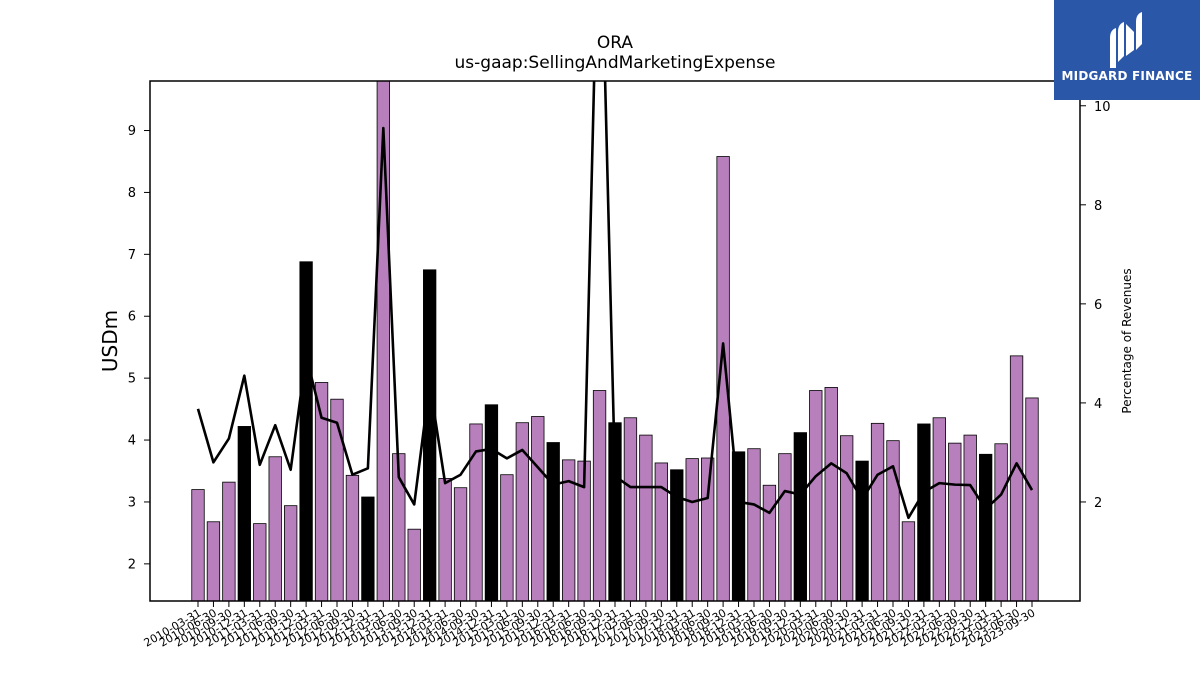  What do you see at coordinates (615, 43) in the screenshot?
I see `chart-title: ORA` at bounding box center [615, 43].